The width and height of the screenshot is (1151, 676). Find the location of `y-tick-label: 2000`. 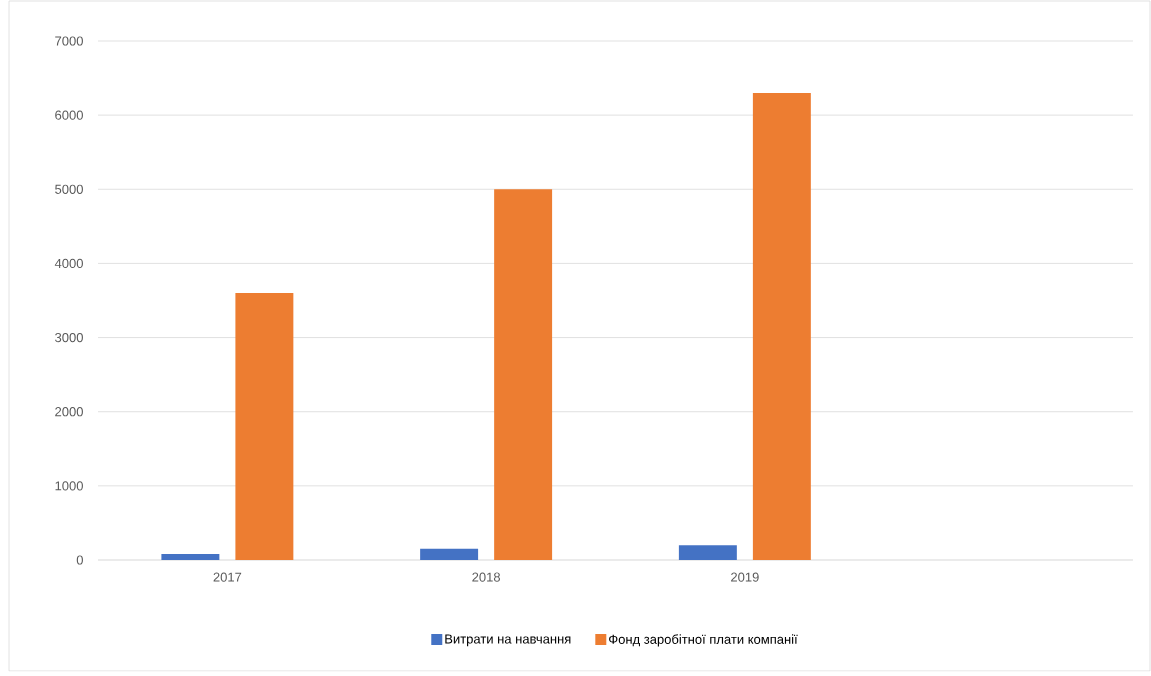

y-tick-label: 2000 is located at coordinates (69, 412).